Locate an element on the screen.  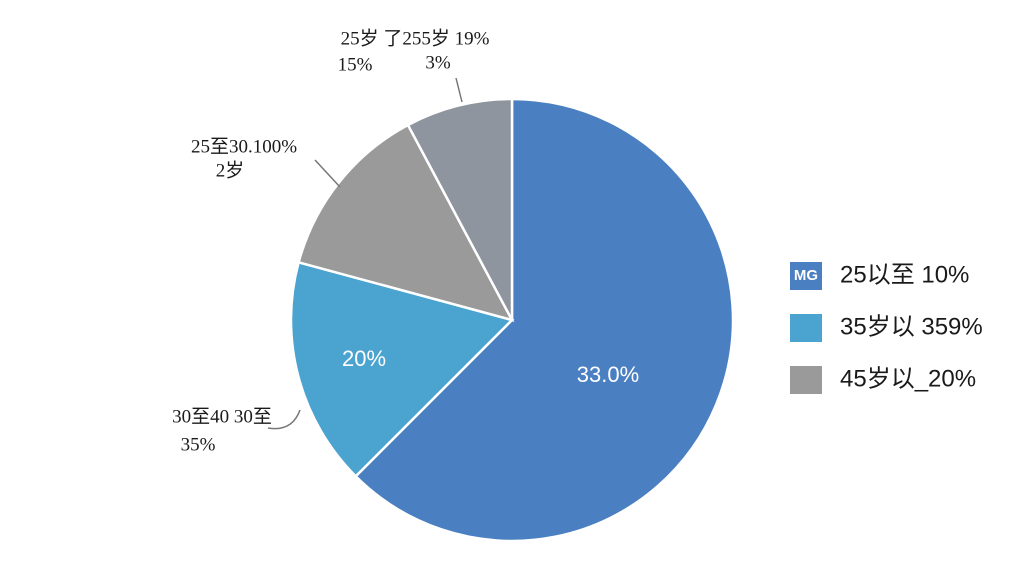
annotation: 25岁 了255岁 19% is located at coordinates (415, 38).